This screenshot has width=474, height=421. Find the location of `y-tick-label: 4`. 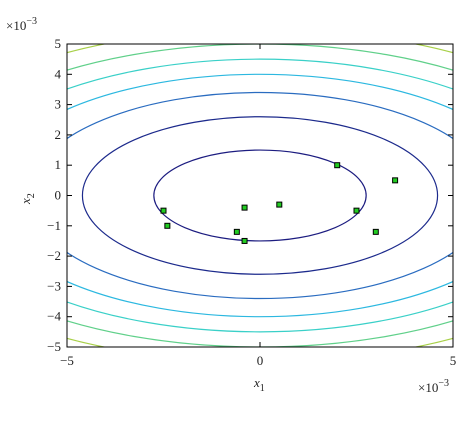

y-tick-label: 4 is located at coordinates (58, 73).